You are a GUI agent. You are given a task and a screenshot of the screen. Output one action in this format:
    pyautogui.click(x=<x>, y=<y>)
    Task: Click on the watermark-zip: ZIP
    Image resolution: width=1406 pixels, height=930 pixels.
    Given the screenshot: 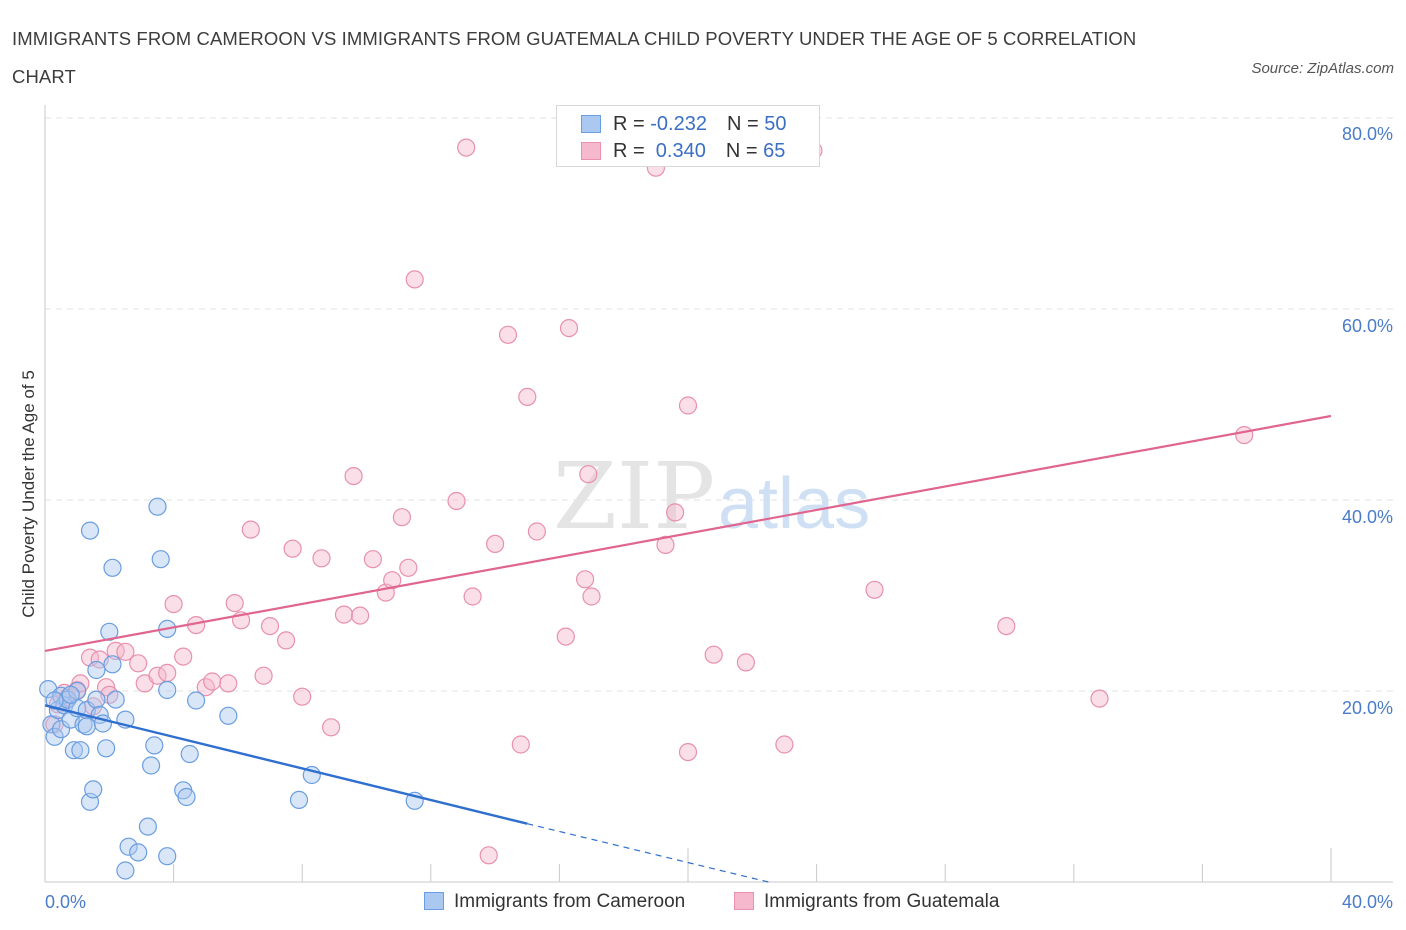 What is the action you would take?
    pyautogui.click(x=634, y=496)
    